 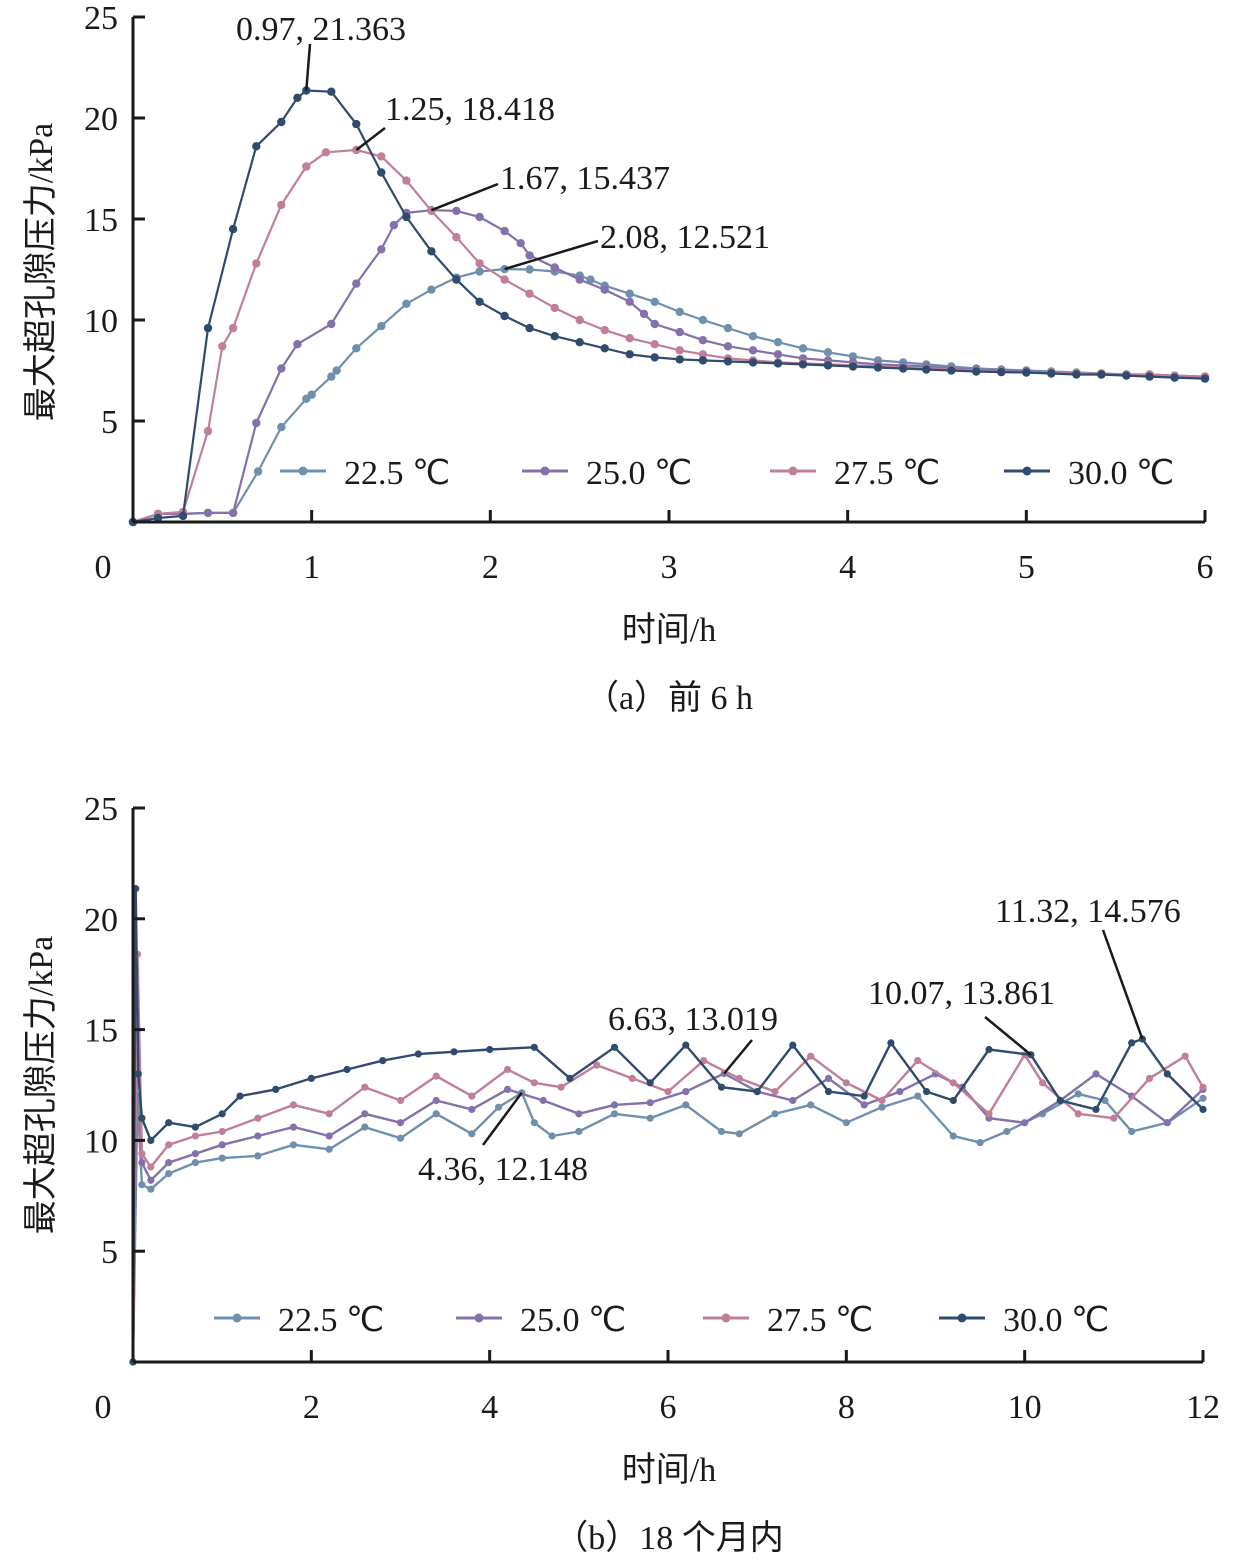 I want to click on annotation-label: 1.25, 18.418, so click(x=470, y=109).